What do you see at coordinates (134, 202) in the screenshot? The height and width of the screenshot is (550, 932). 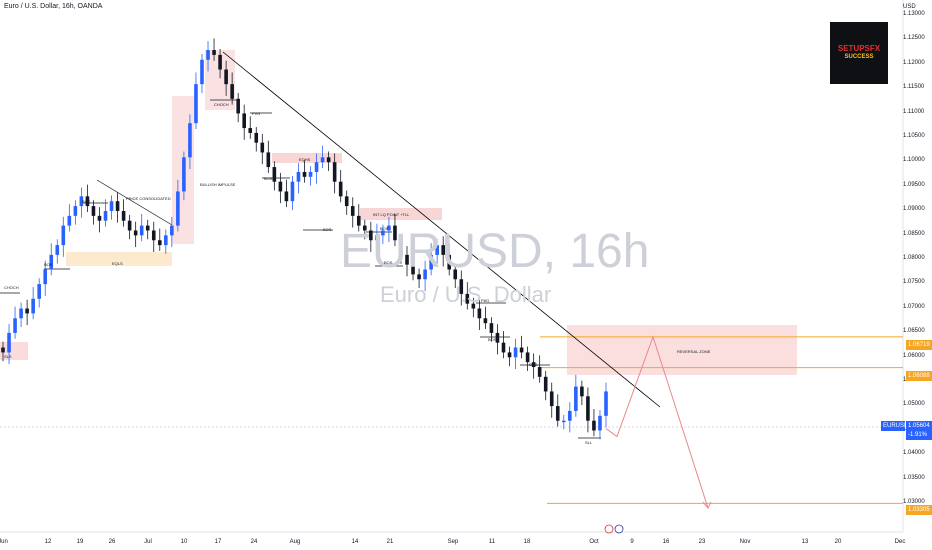 I see `structure-line` at bounding box center [134, 202].